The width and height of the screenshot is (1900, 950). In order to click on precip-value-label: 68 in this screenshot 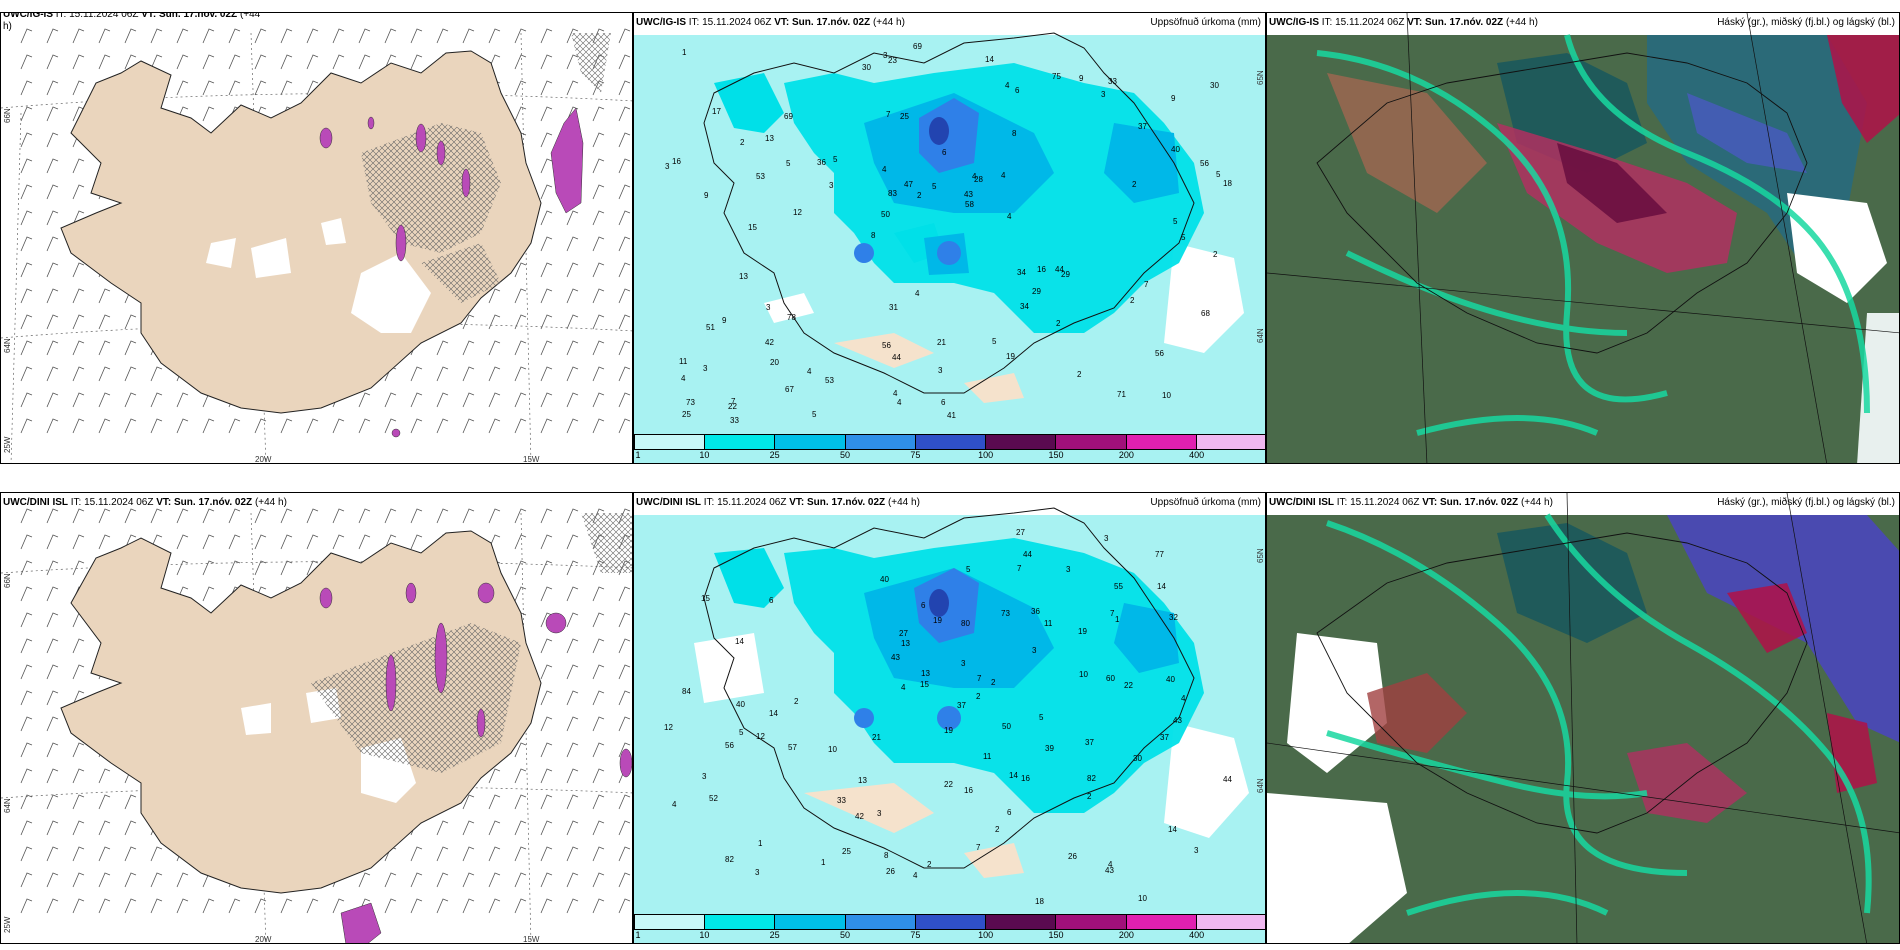, I will do `click(1205, 313)`.